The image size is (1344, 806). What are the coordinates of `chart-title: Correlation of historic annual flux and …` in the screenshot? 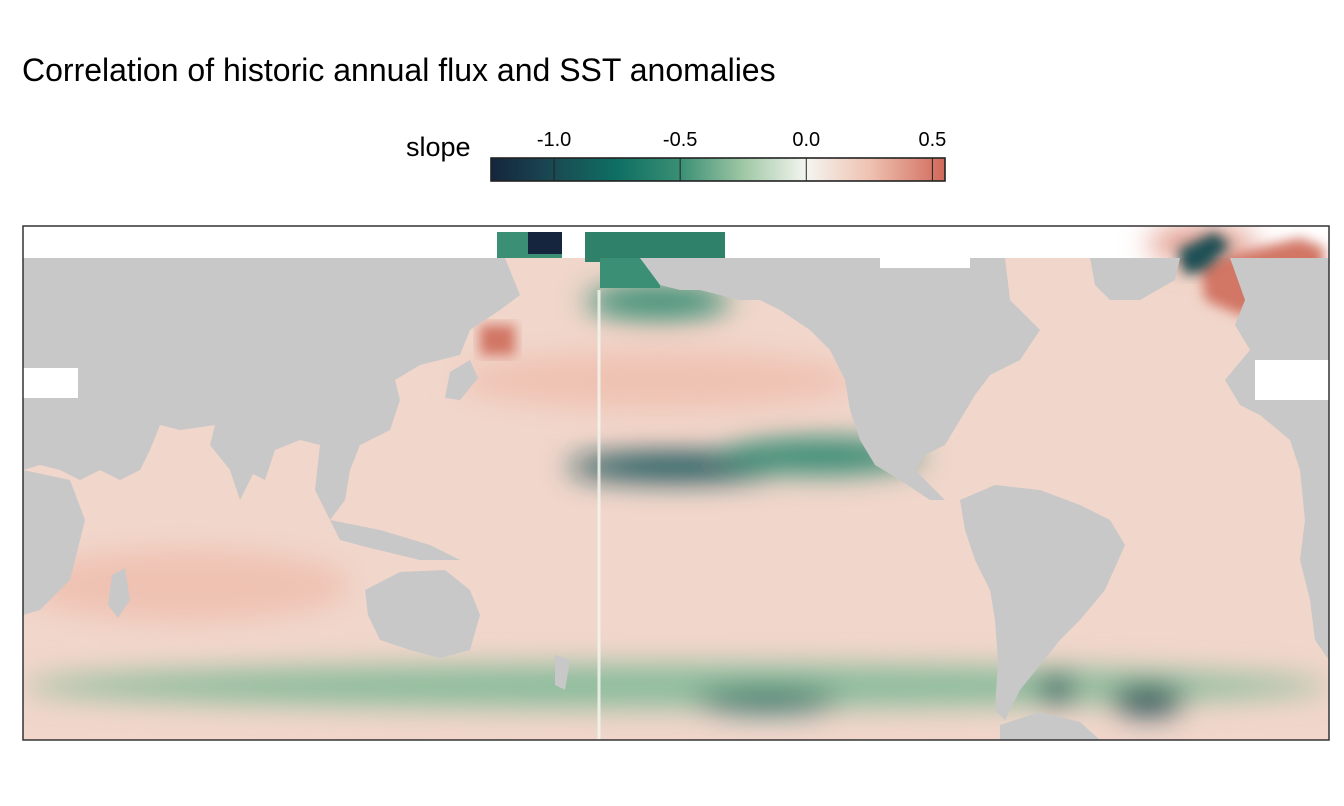 It's located at (399, 70).